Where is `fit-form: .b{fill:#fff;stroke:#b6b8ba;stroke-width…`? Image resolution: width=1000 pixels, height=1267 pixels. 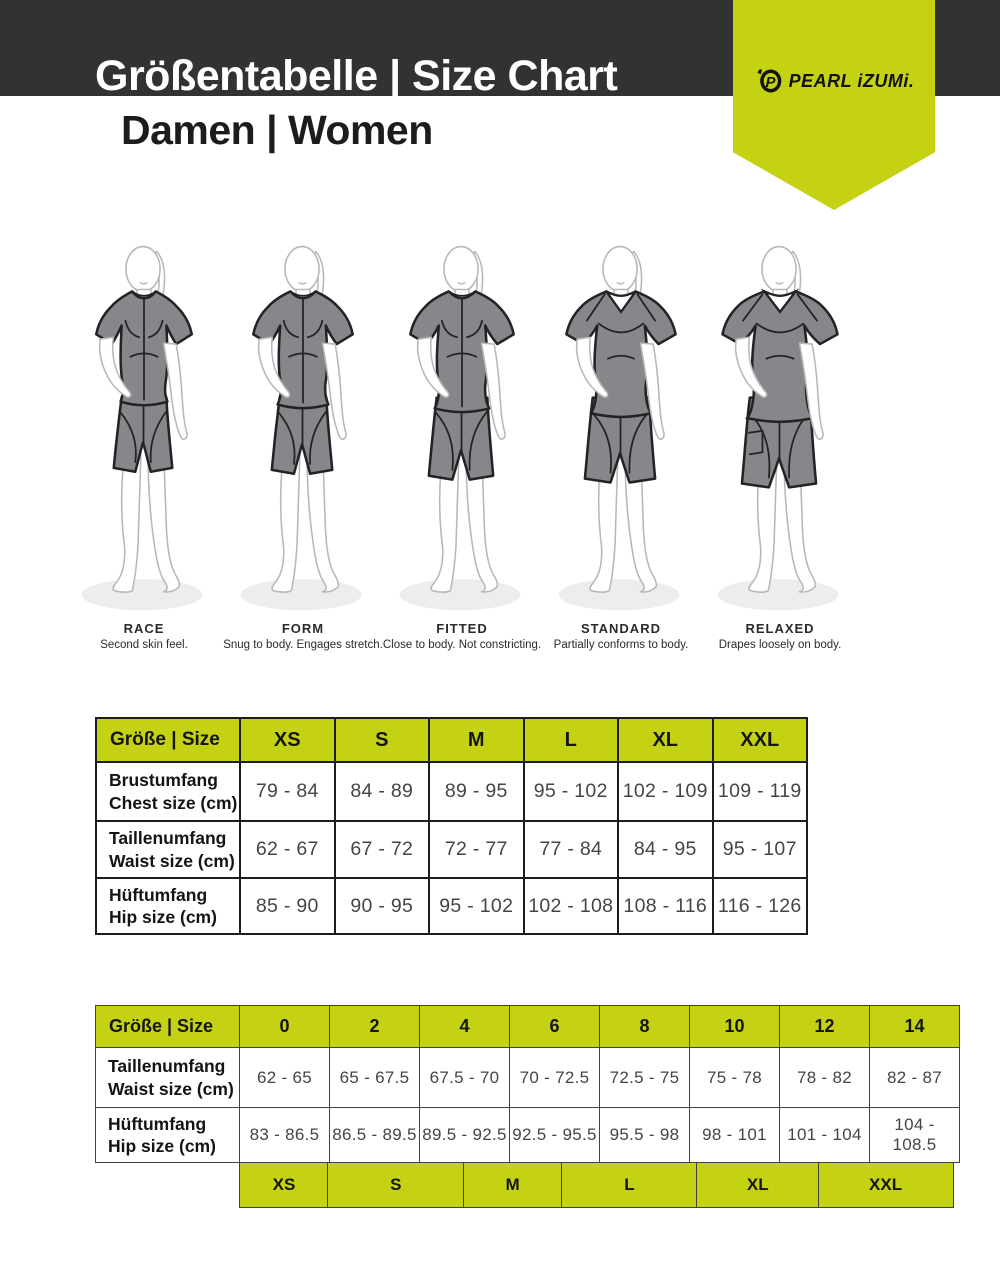 fit-form: .b{fill:#fff;stroke:#b6b8ba;stroke-width… is located at coordinates (303, 440).